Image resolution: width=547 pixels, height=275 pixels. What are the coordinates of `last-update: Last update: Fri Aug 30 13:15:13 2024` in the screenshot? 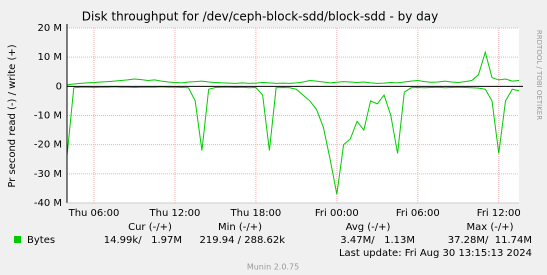 It's located at (435, 253).